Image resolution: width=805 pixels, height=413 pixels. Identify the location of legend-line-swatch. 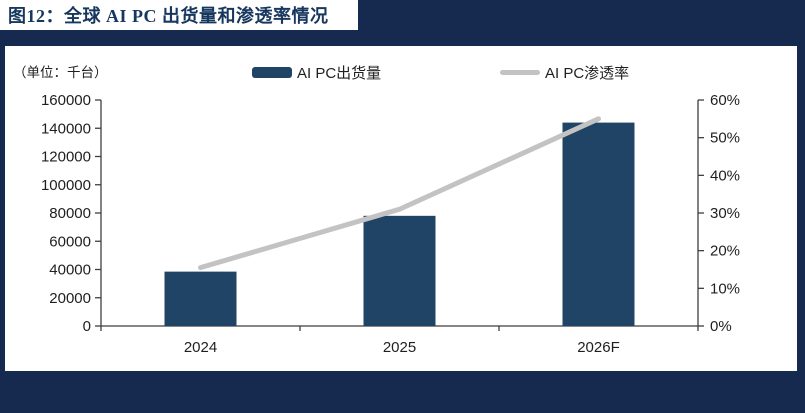
(520, 72).